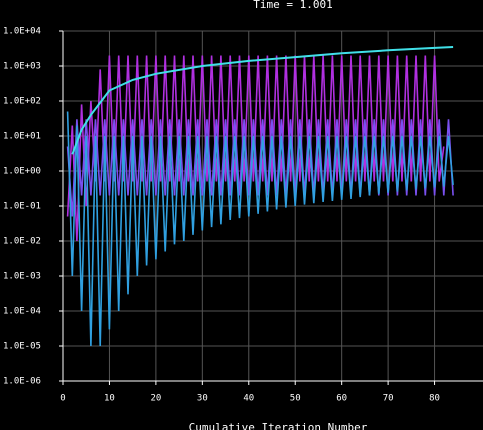 This screenshot has height=430, width=483. I want to click on x-tick-label: 30, so click(202, 399).